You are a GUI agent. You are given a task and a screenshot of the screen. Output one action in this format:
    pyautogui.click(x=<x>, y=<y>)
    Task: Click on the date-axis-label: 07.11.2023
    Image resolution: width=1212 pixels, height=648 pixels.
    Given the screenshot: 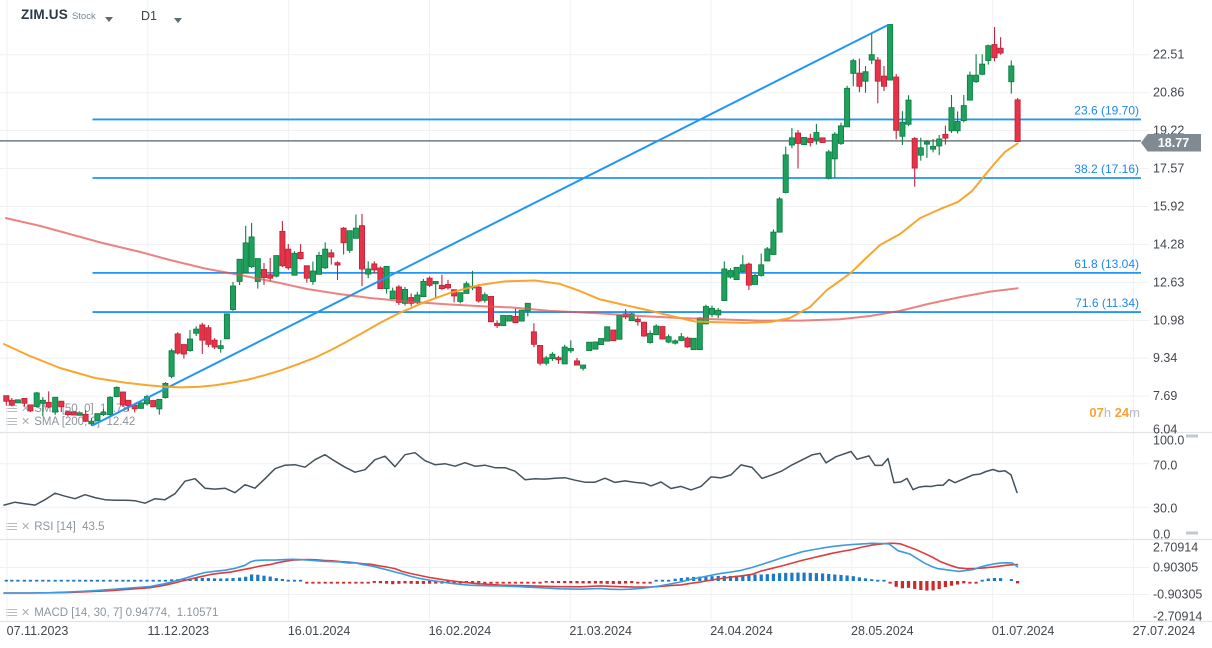 What is the action you would take?
    pyautogui.click(x=38, y=631)
    